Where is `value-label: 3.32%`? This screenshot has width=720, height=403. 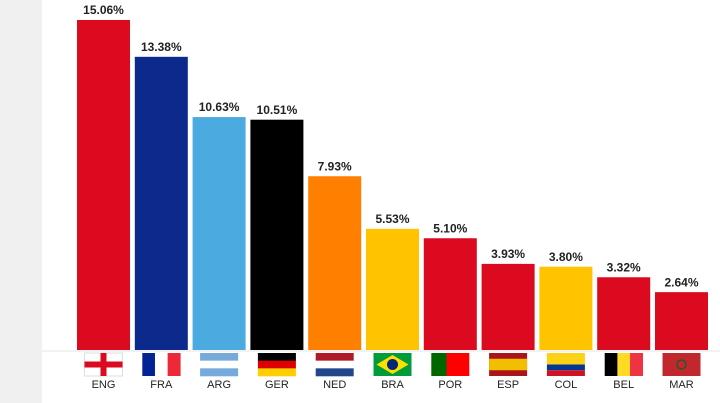 value-label: 3.32% is located at coordinates (624, 267).